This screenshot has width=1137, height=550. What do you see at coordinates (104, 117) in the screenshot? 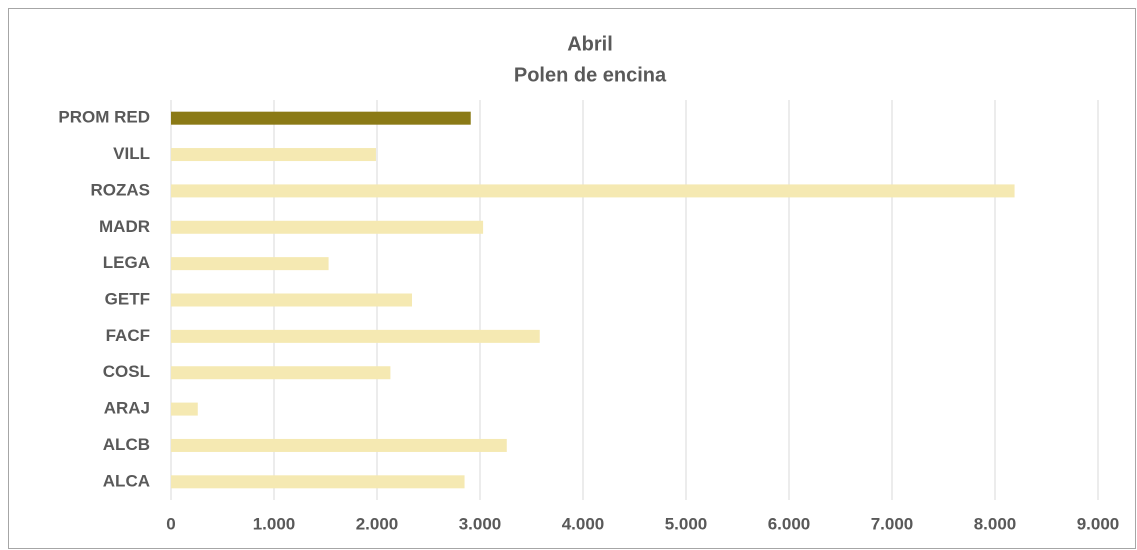
I see `y-tick-label: PROM RED` at bounding box center [104, 117].